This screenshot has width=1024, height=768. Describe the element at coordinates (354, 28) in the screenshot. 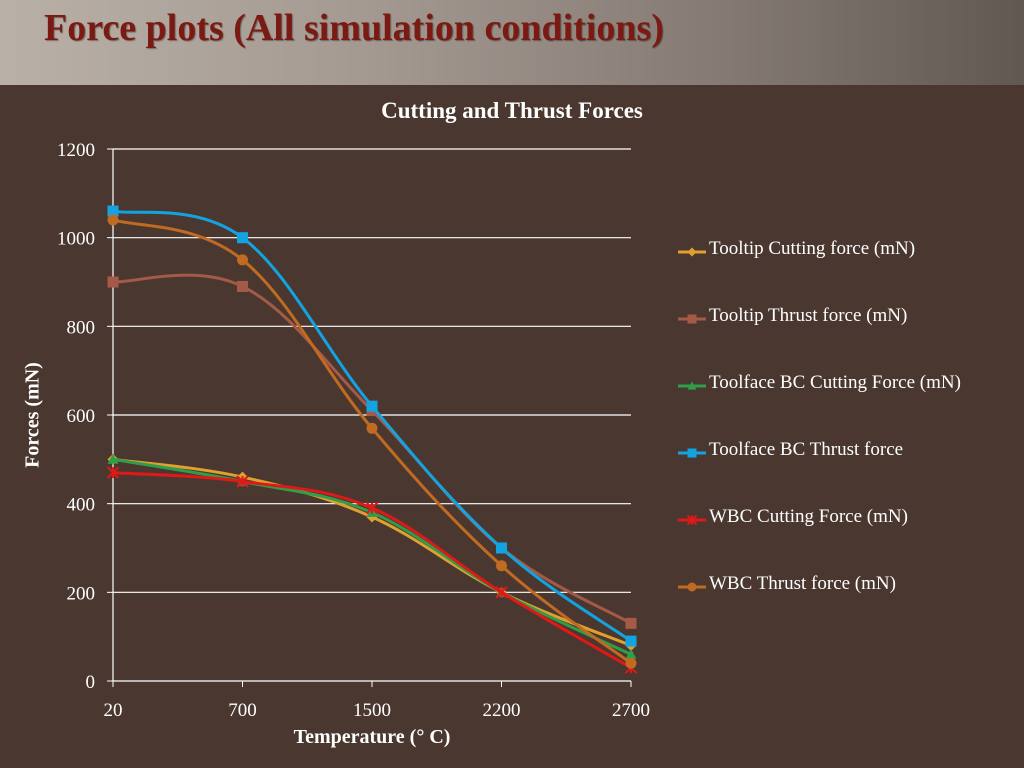

I see `slide-title: Force plots (All simulation conditions)` at that location.